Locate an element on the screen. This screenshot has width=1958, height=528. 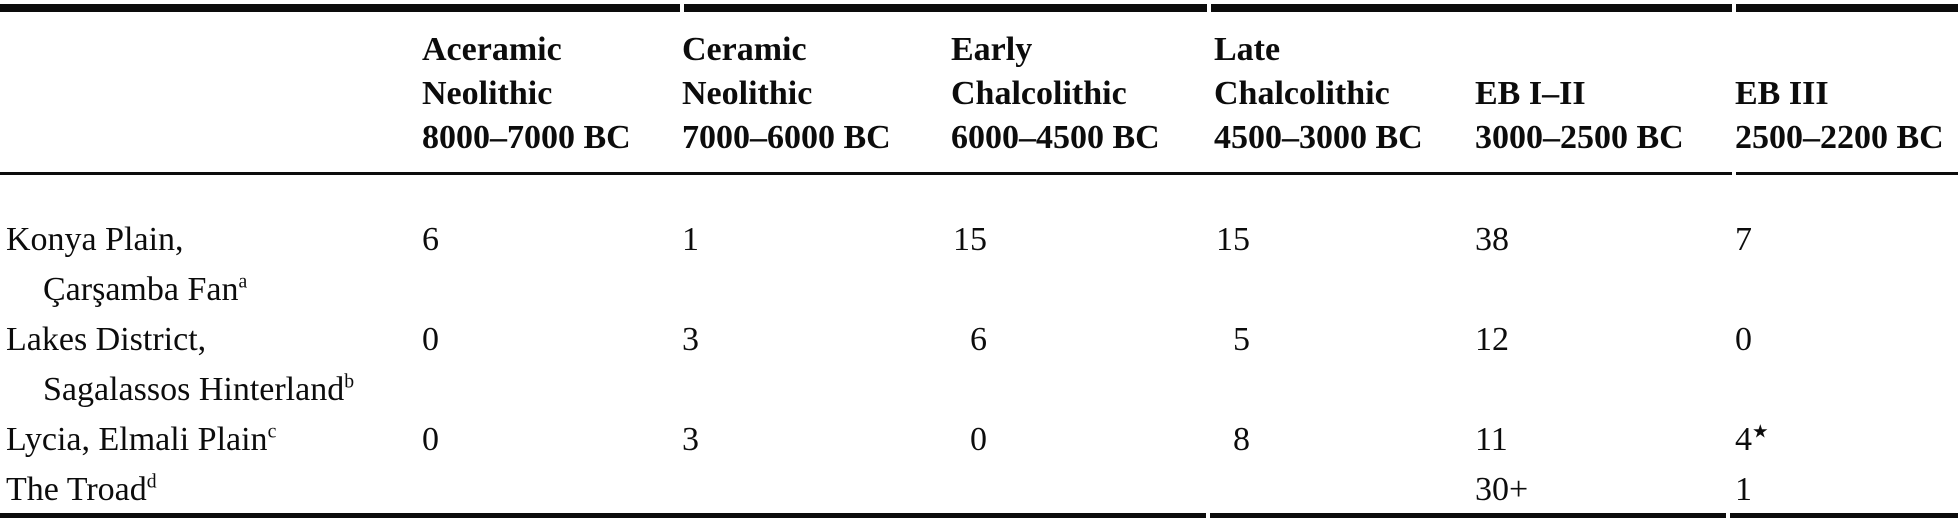
column-header-aceramic-neolithic: Aceramic Neolithic 8000–7000 BC is located at coordinates (552, 89).